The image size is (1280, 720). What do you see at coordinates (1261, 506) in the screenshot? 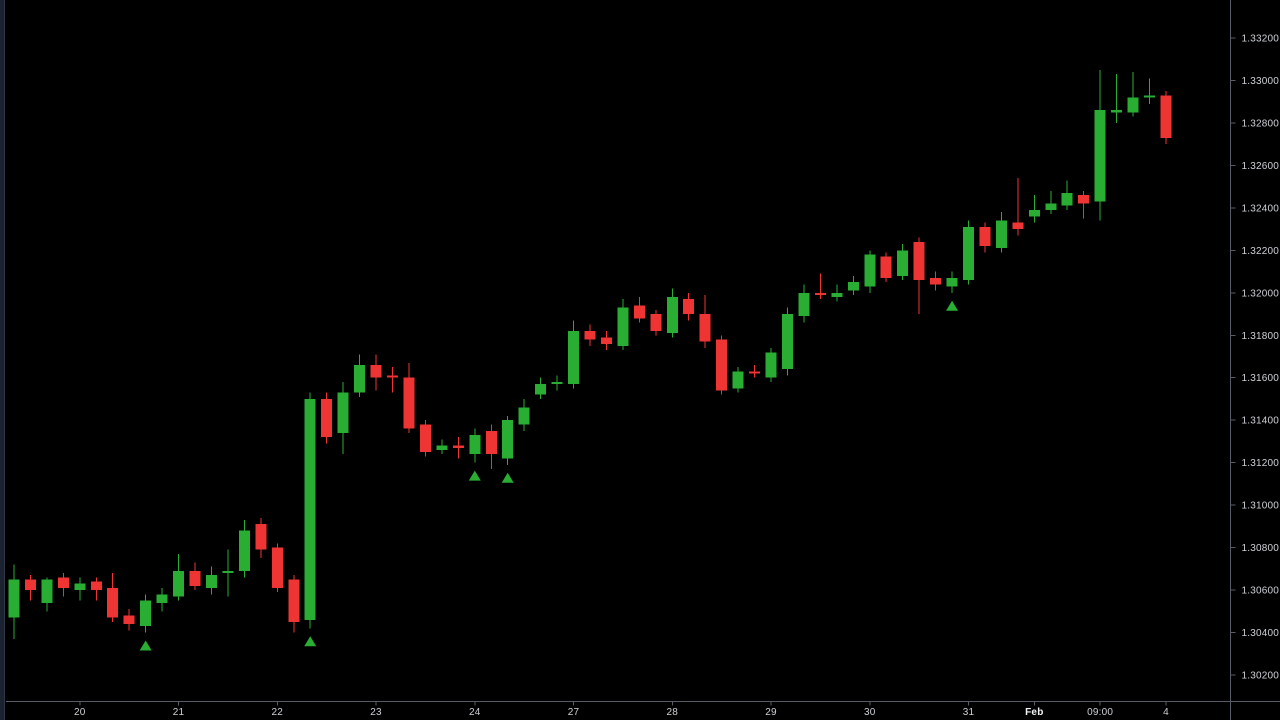
I see `price-axis-label: 1.31000` at bounding box center [1261, 506].